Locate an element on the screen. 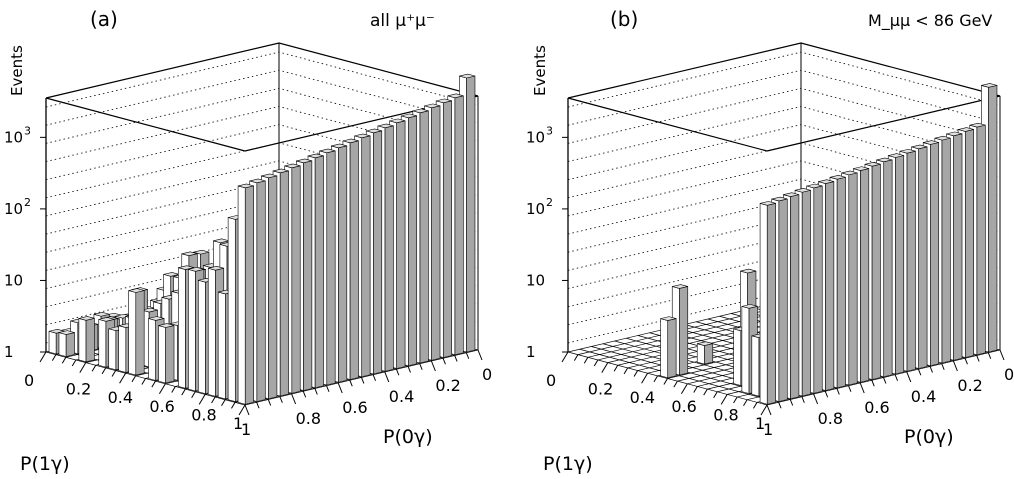 The height and width of the screenshot is (479, 1014). y-tick-label: 1 is located at coordinates (768, 429).